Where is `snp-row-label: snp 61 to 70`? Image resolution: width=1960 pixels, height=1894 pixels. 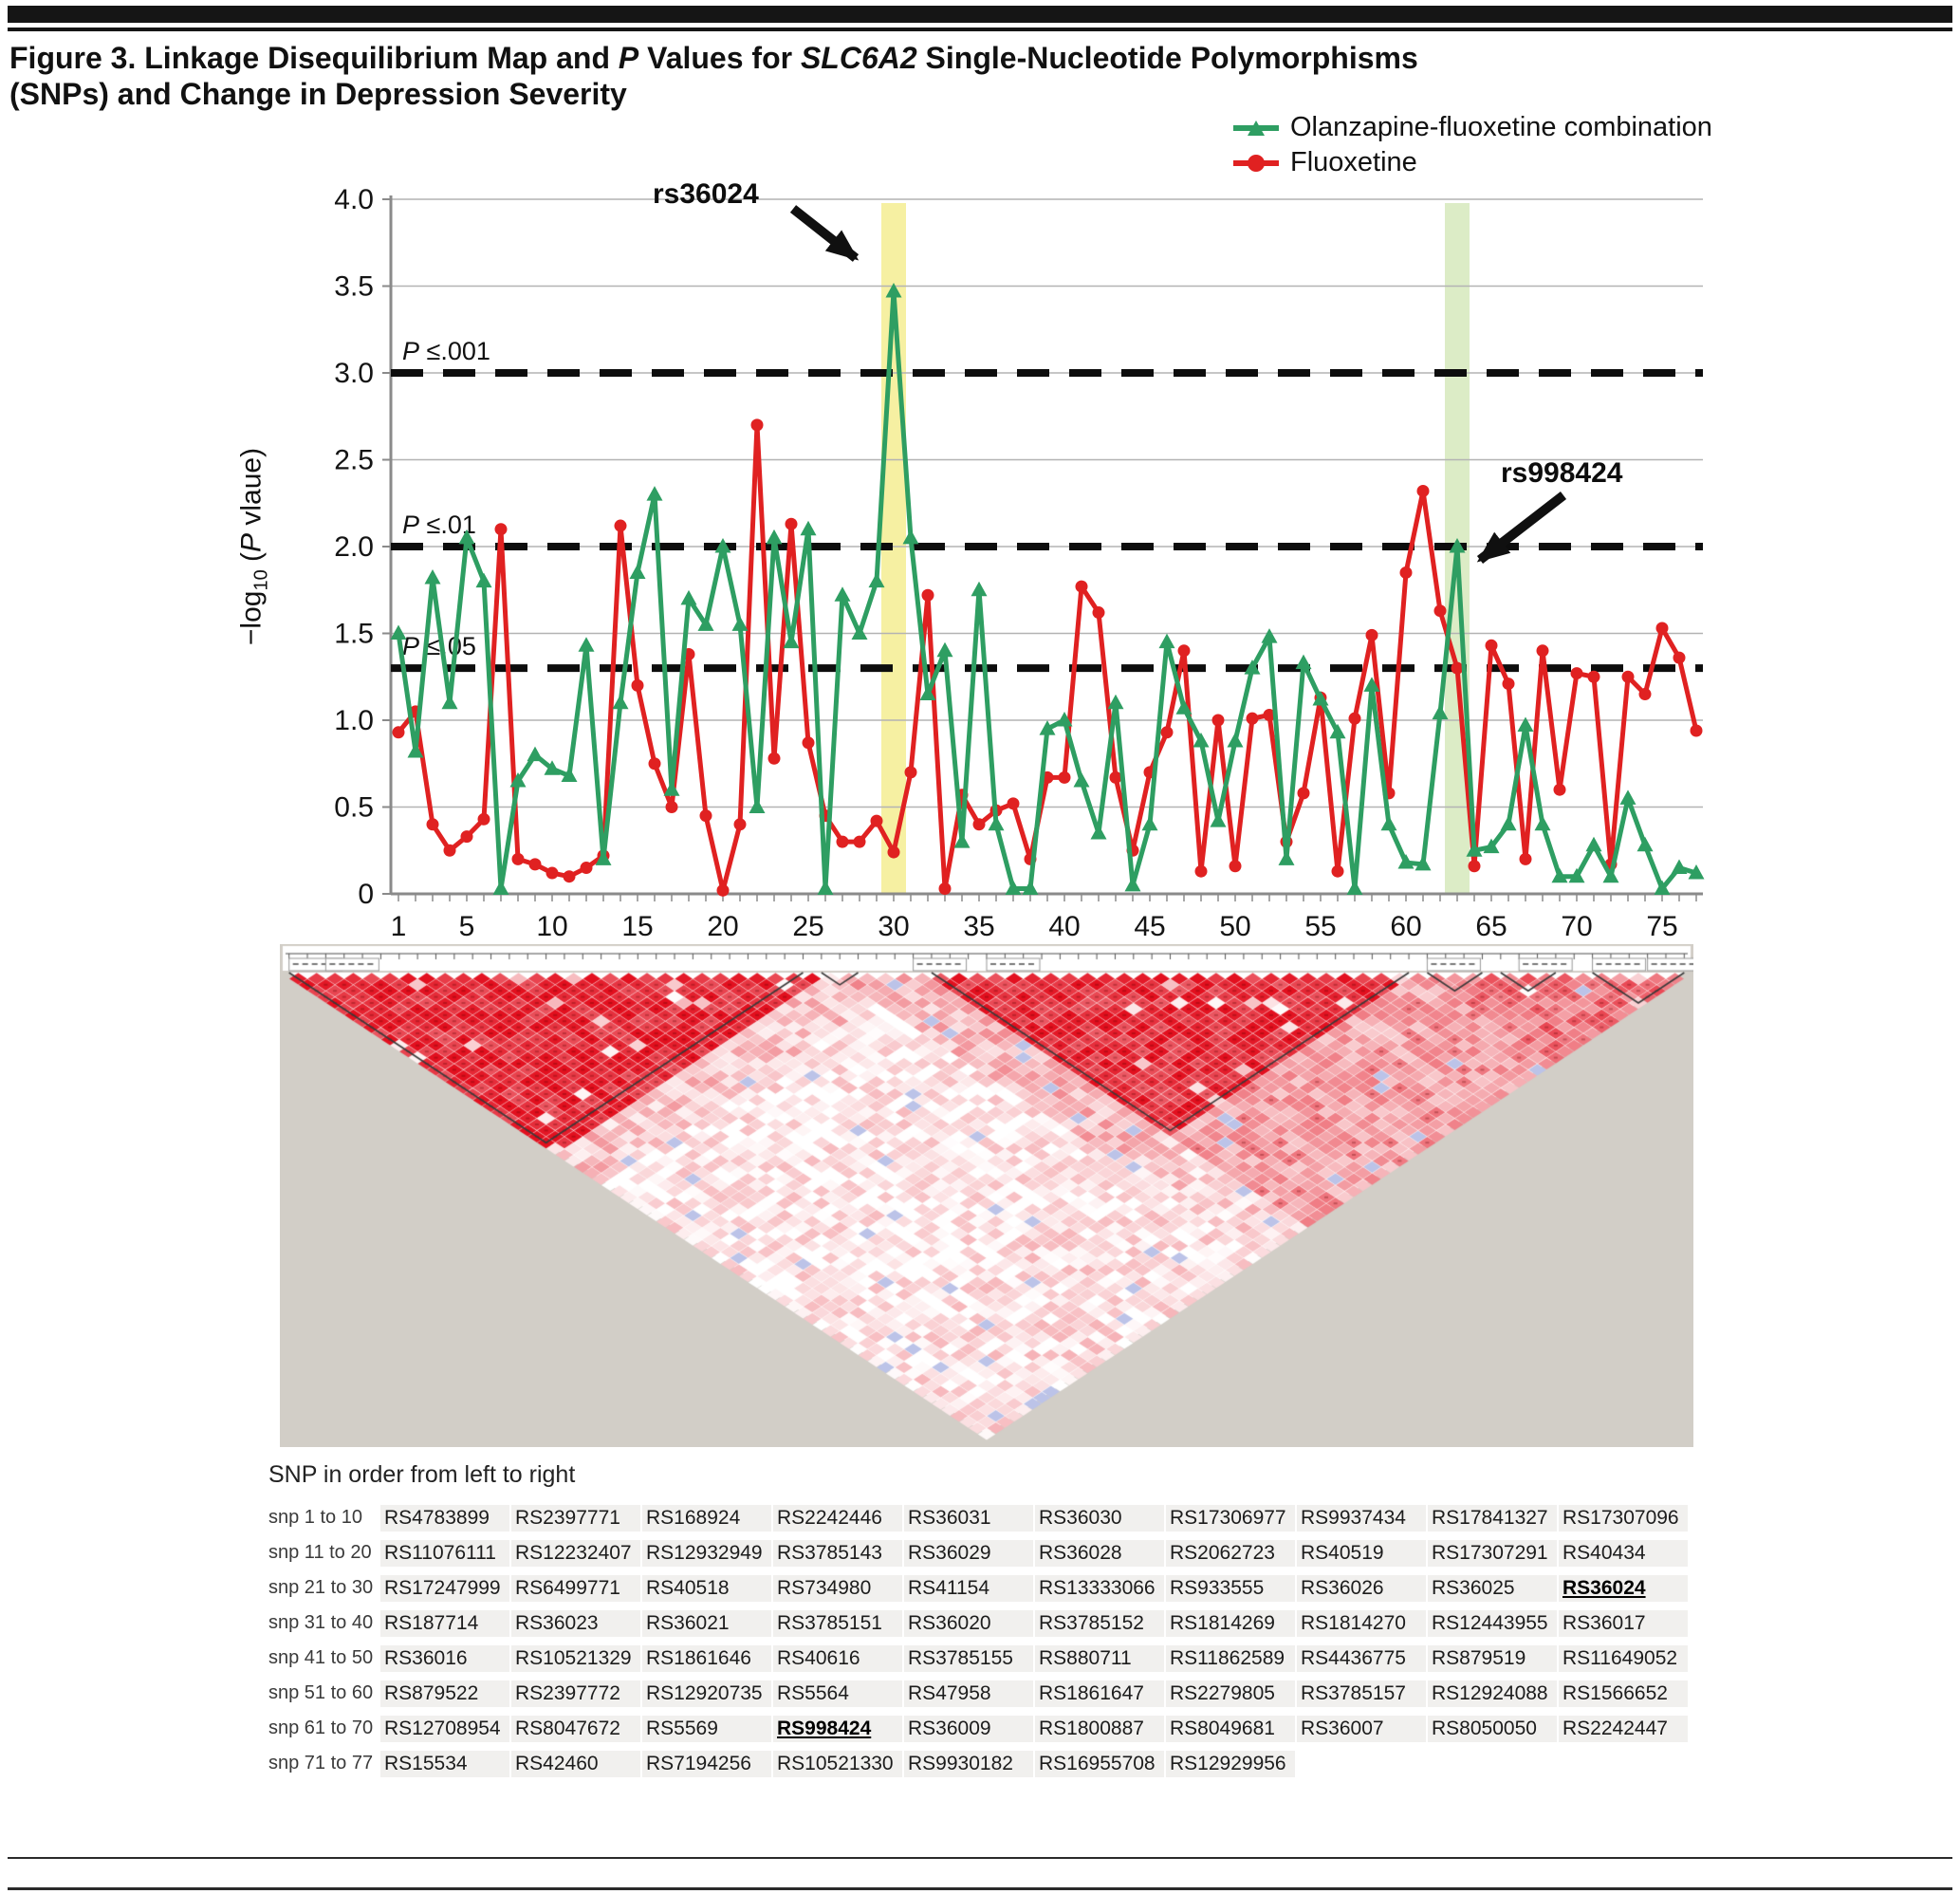
snp-row-label: snp 61 to 70 is located at coordinates (321, 1728).